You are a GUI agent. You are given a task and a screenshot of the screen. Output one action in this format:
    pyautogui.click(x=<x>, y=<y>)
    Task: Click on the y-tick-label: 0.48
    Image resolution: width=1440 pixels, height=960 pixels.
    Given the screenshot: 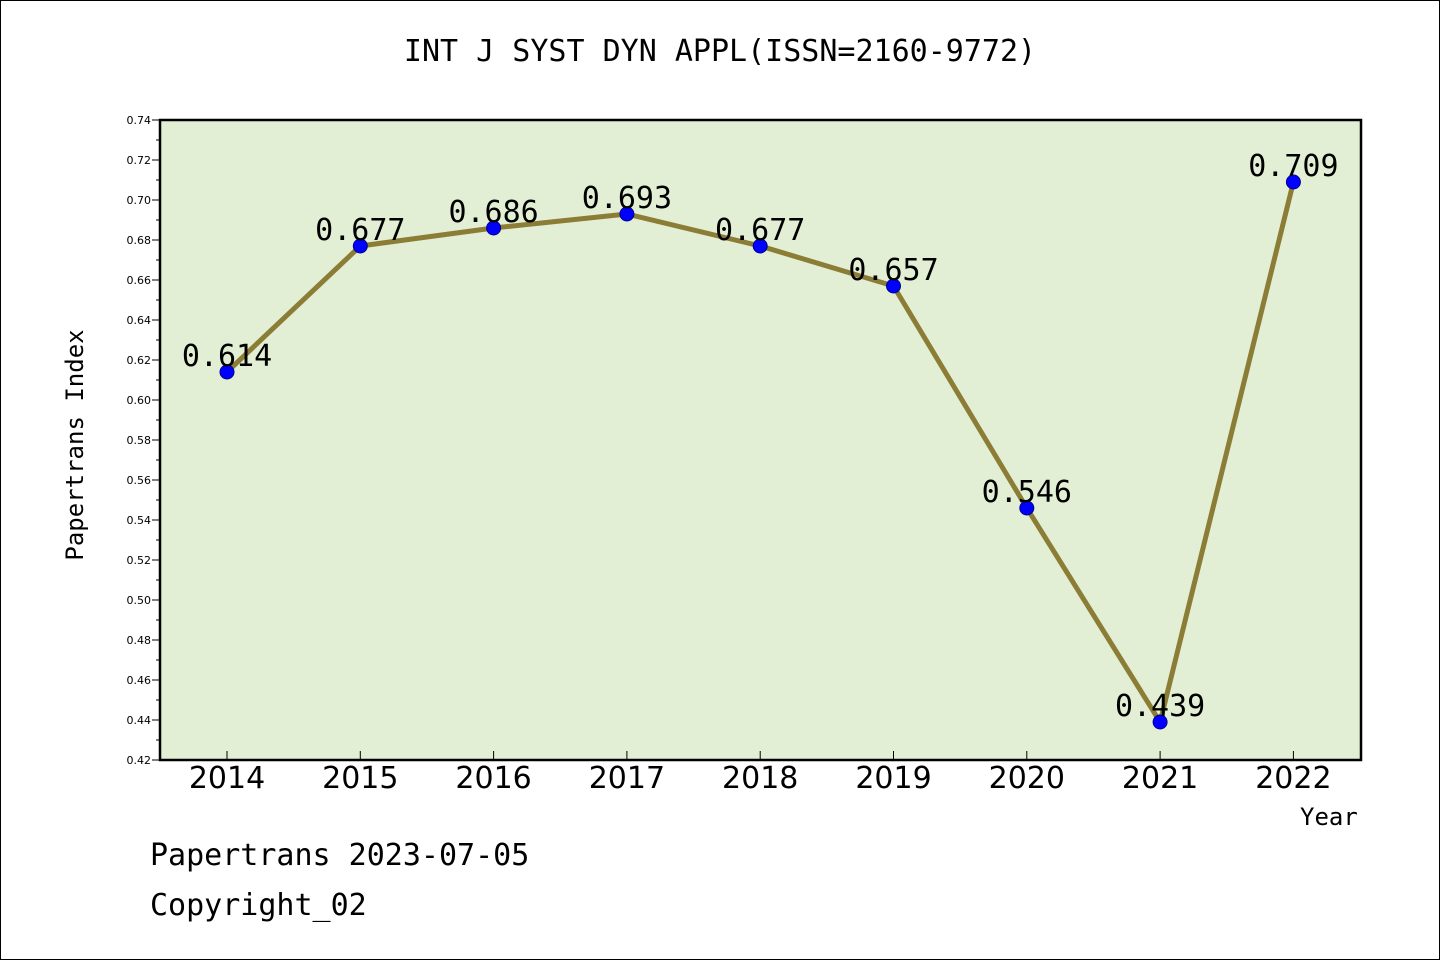 What is the action you would take?
    pyautogui.click(x=139, y=640)
    